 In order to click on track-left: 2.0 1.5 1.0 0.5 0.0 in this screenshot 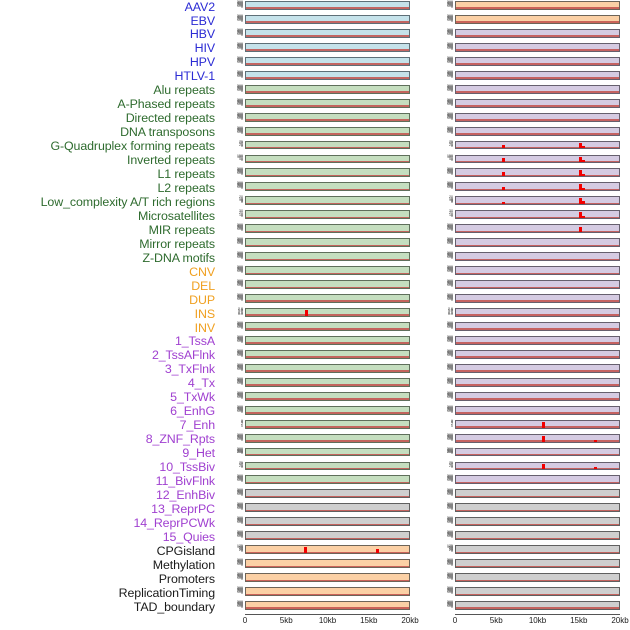, I will do `click(320, 314)`.